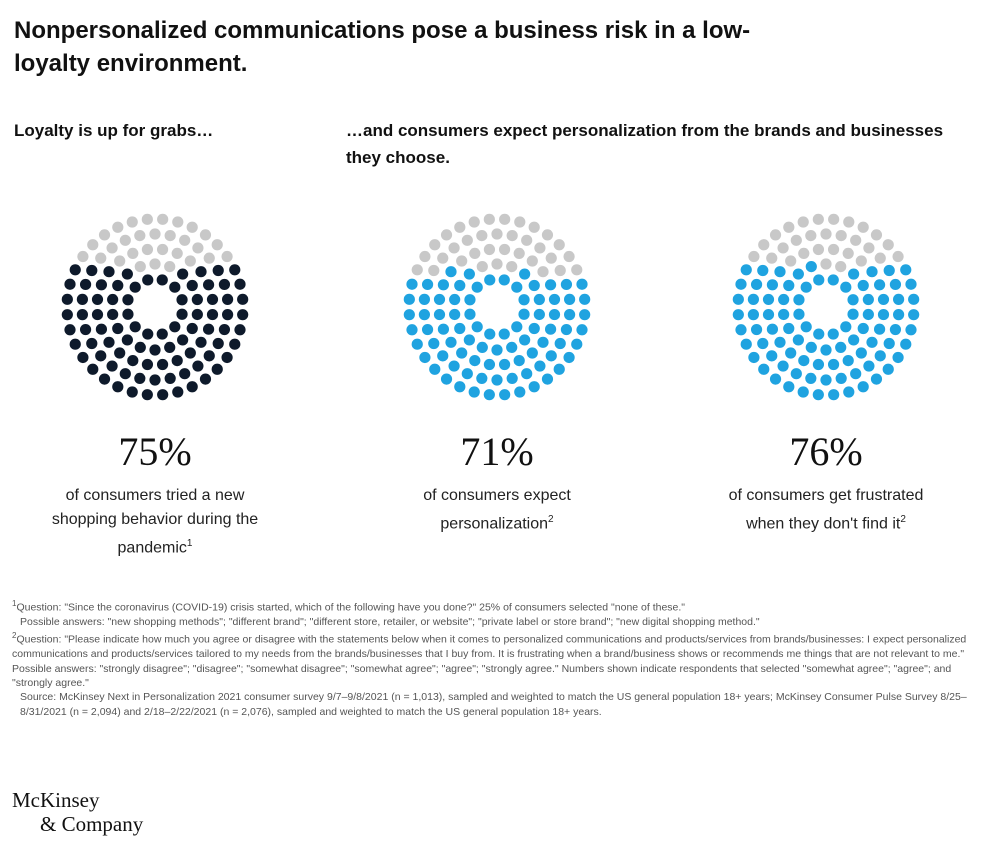  I want to click on stat-percent: 71%, so click(497, 451).